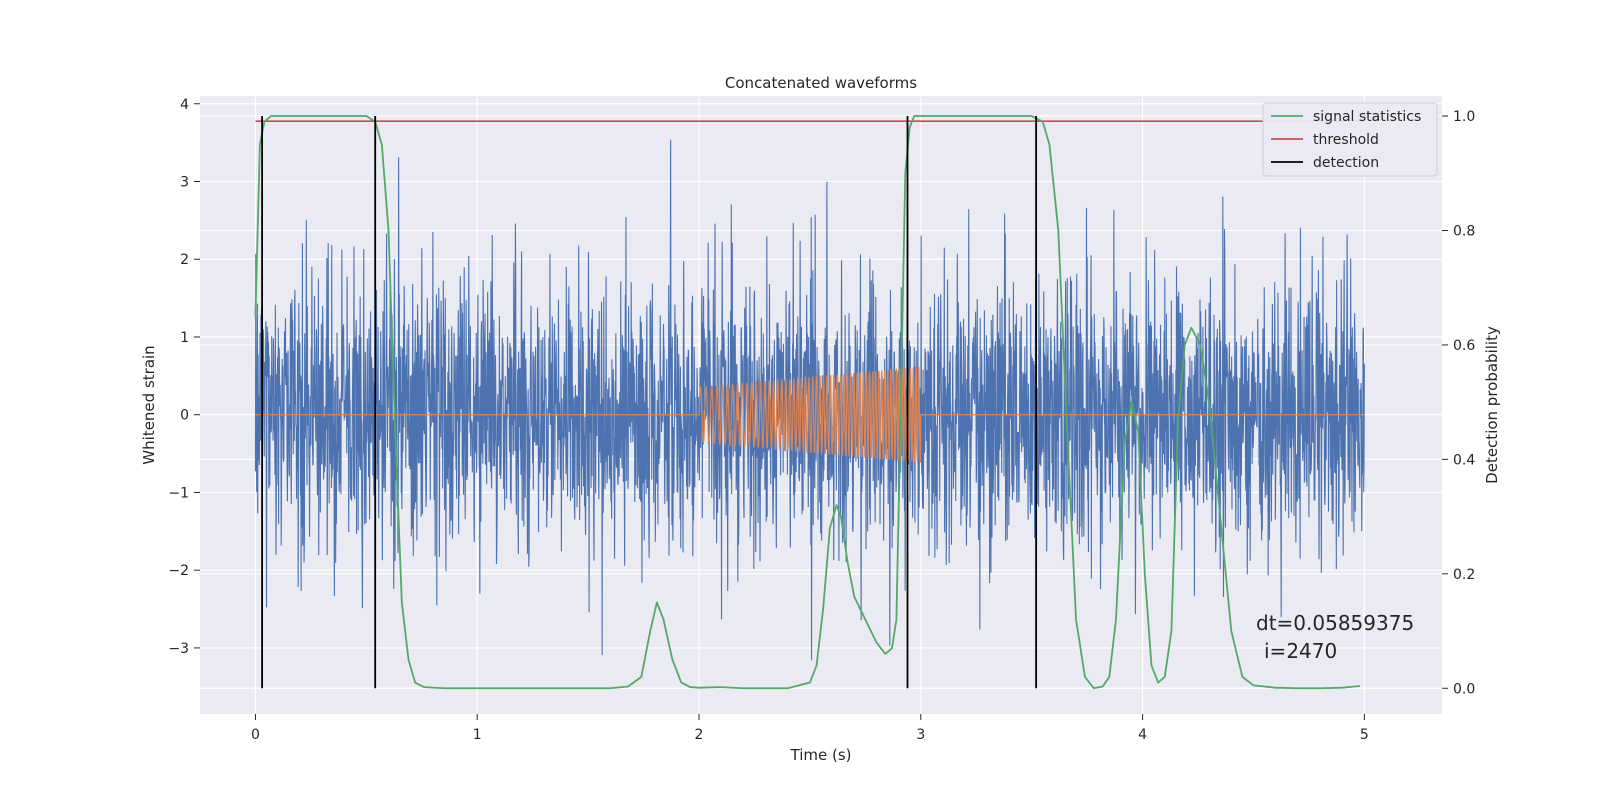 The image size is (1600, 800). What do you see at coordinates (1142, 735) in the screenshot?
I see `x-tick-label: 4` at bounding box center [1142, 735].